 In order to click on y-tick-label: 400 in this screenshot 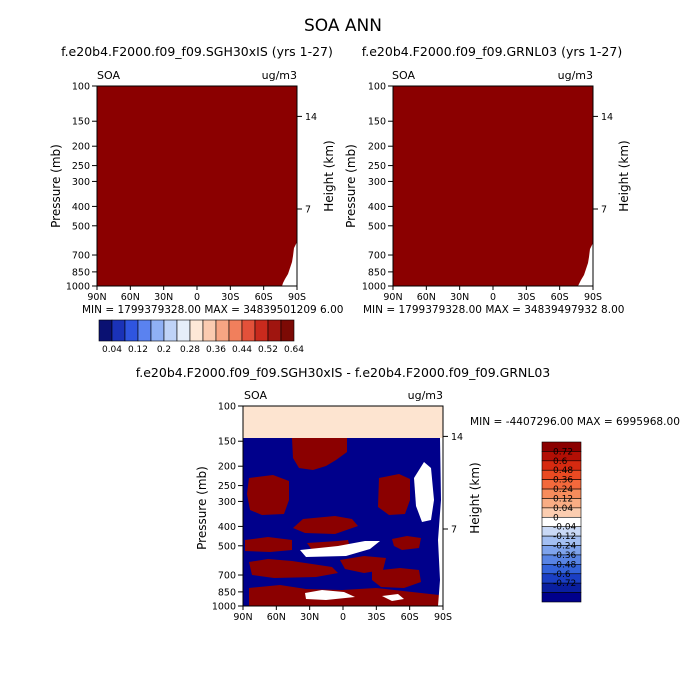, I will do `click(227, 527)`.